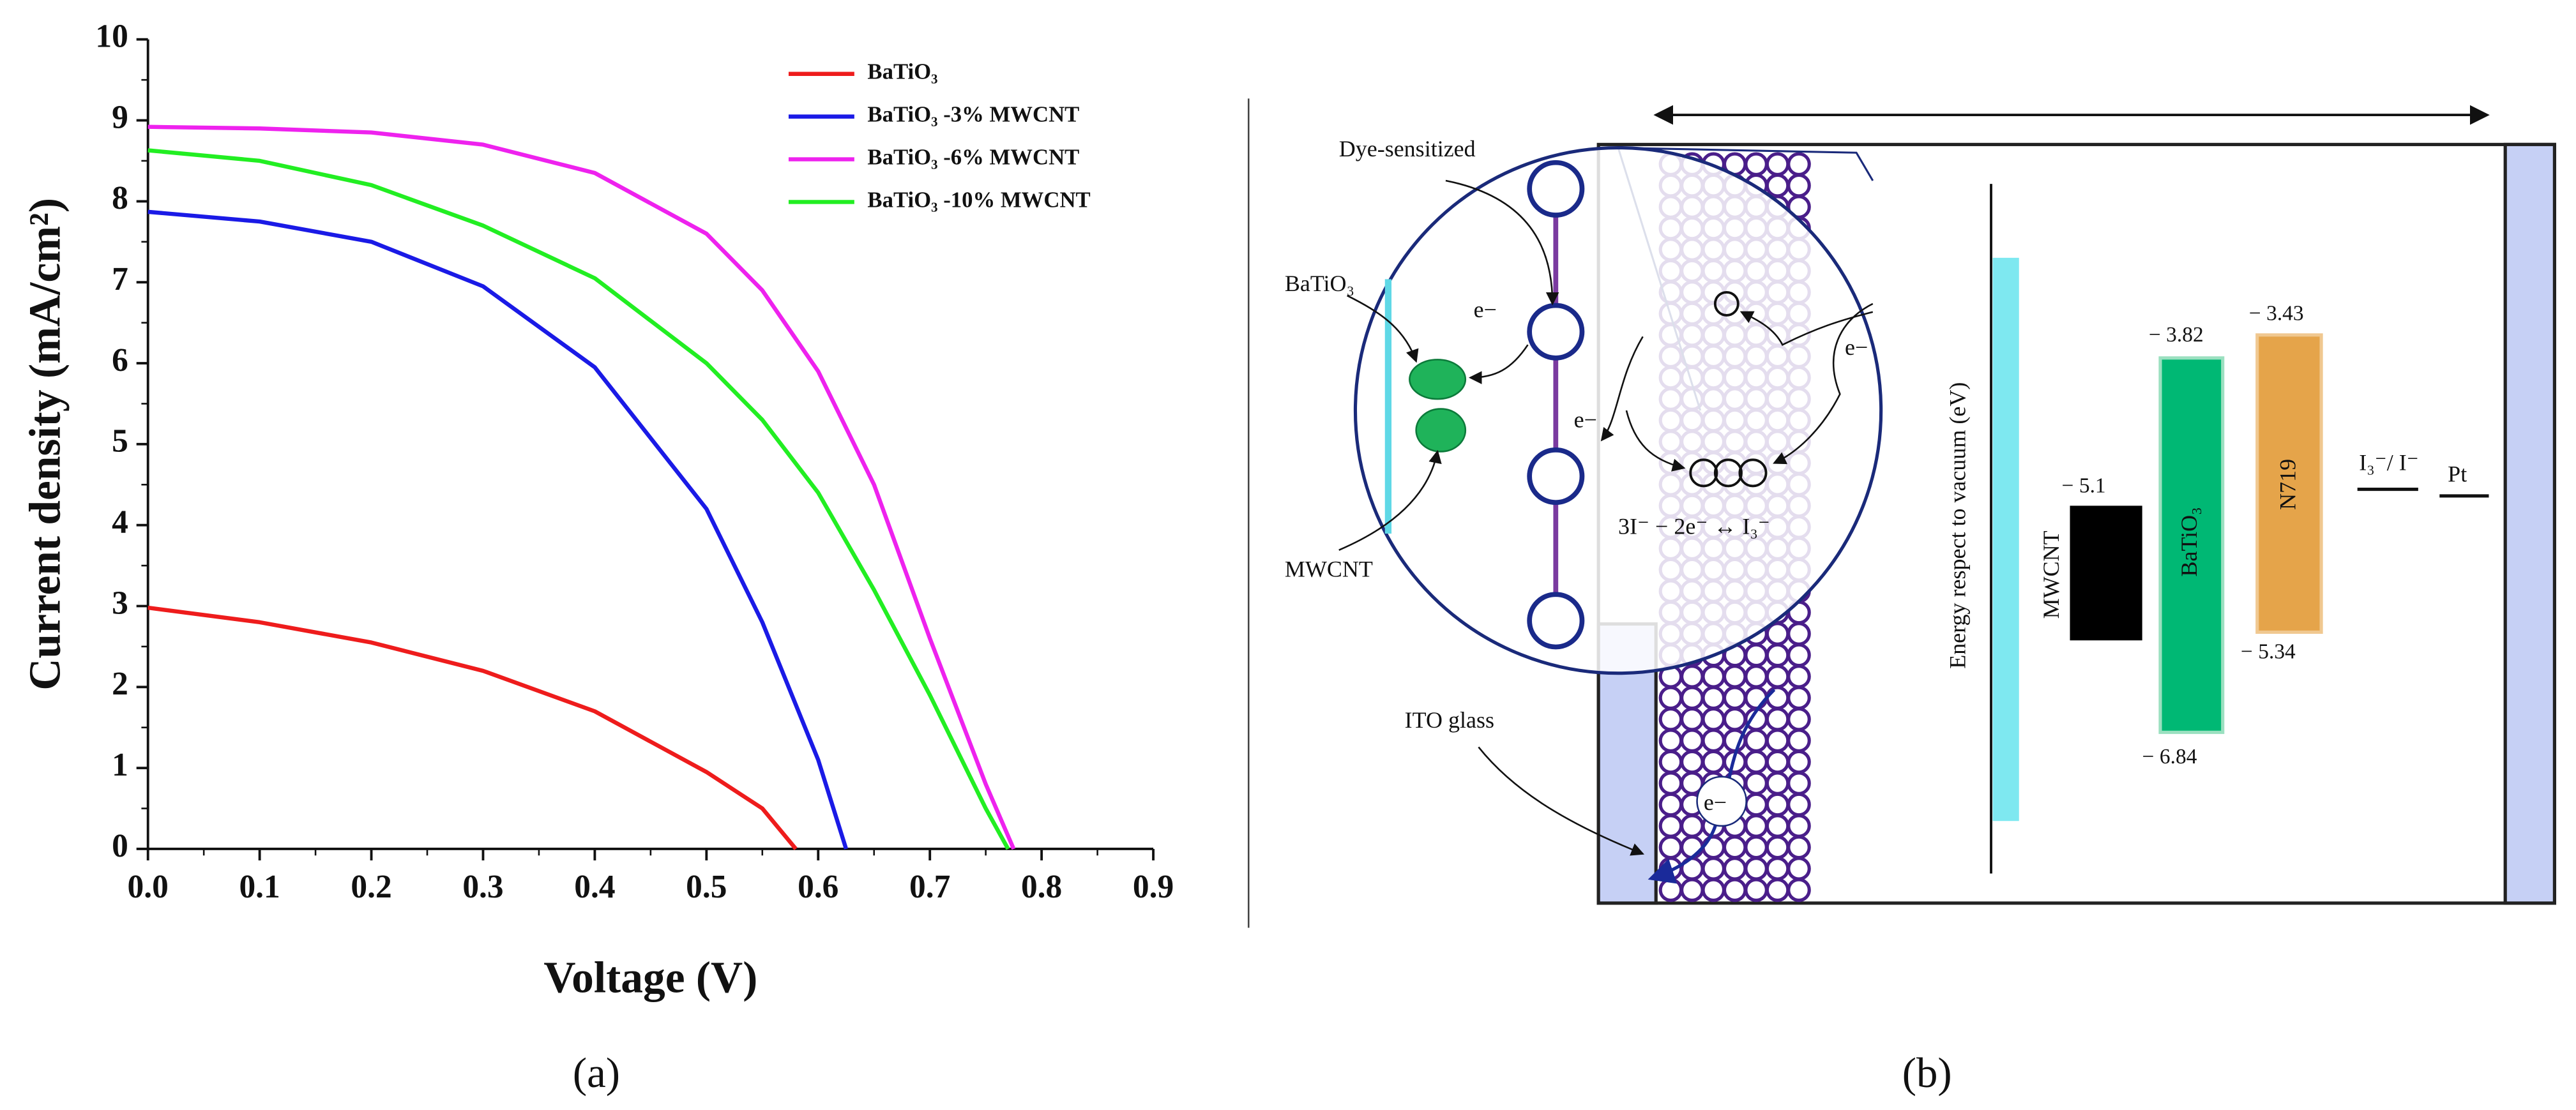 The image size is (2576, 1110). I want to click on x-tick-label: 0.1, so click(260, 887).